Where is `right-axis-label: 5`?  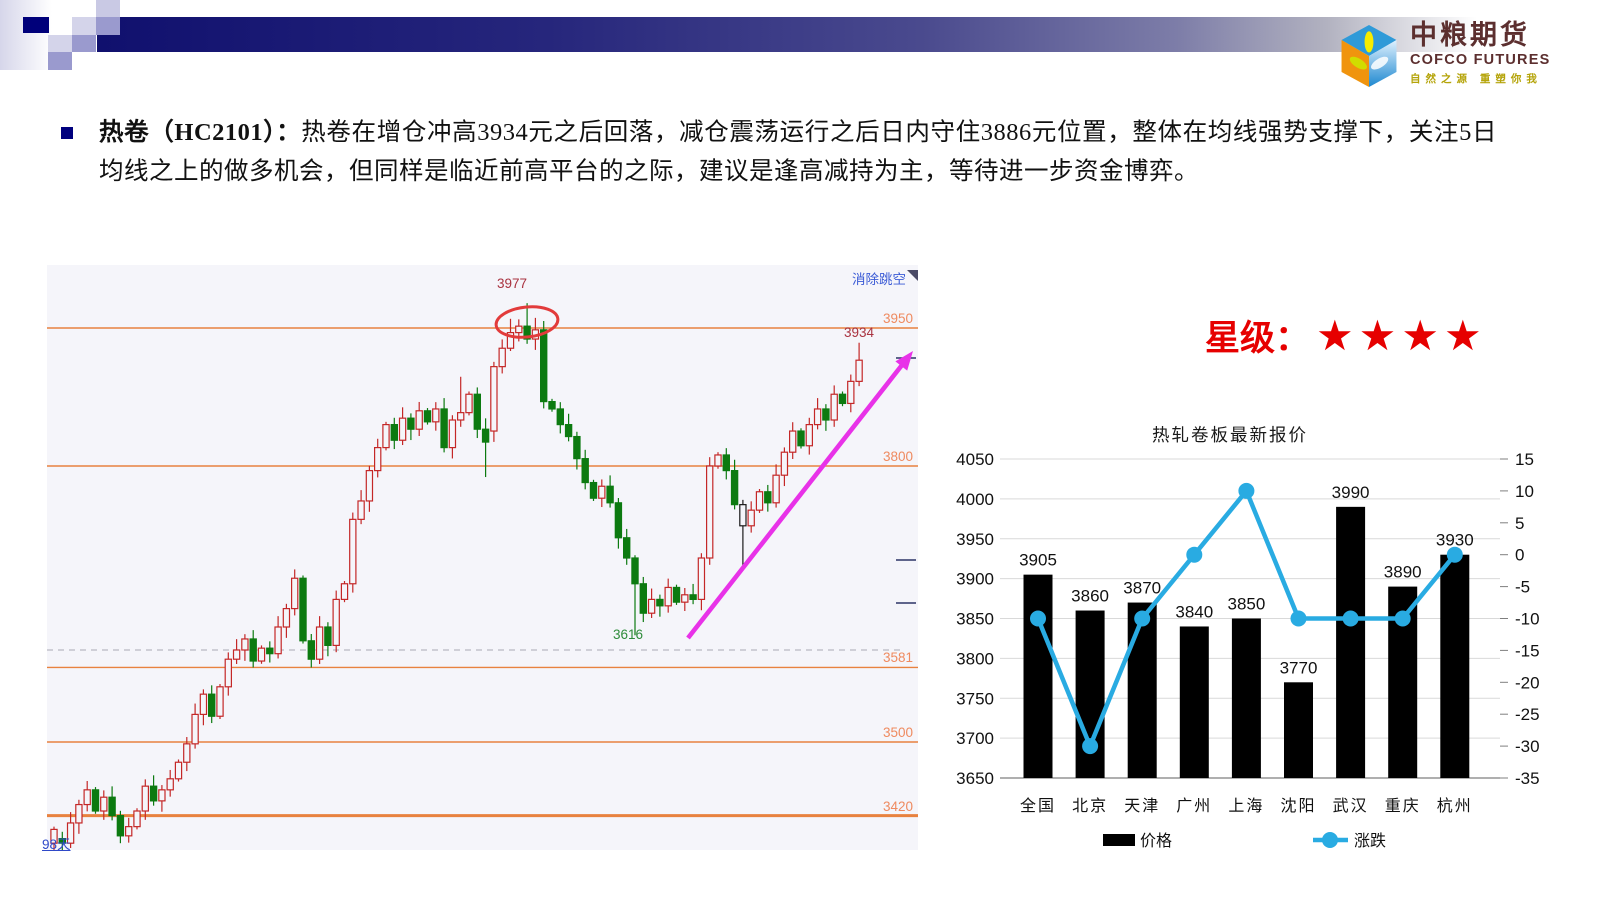 right-axis-label: 5 is located at coordinates (1519, 523).